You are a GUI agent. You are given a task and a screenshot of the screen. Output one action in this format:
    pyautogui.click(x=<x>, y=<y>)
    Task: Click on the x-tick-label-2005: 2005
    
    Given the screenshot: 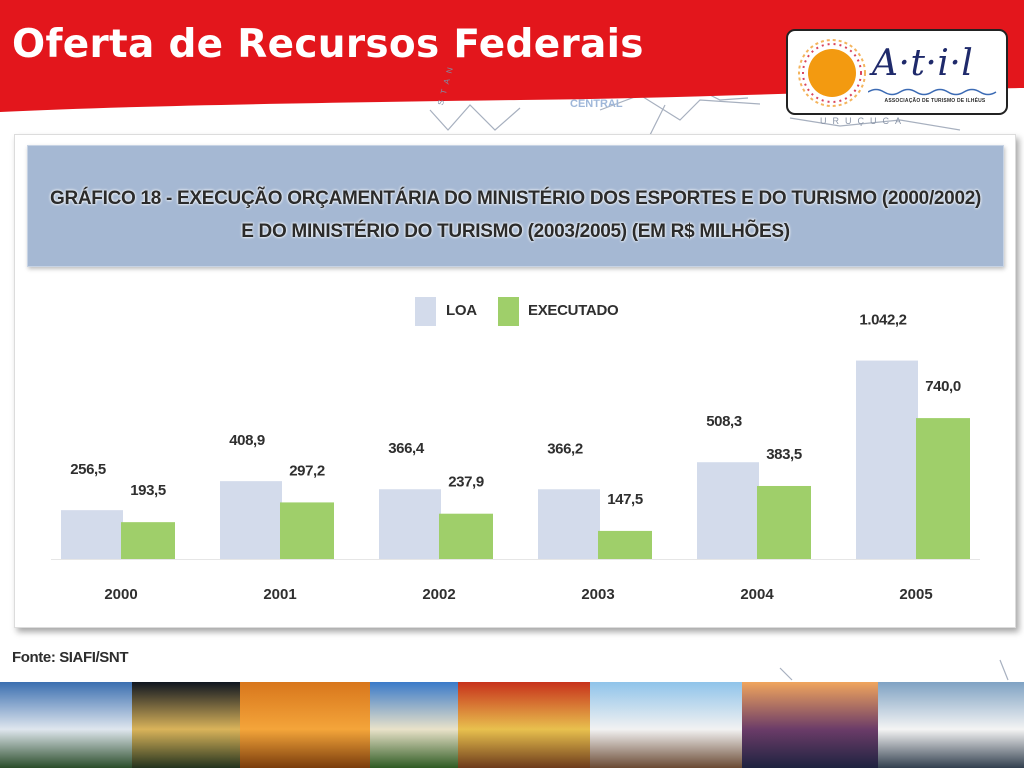 What is the action you would take?
    pyautogui.click(x=915, y=594)
    